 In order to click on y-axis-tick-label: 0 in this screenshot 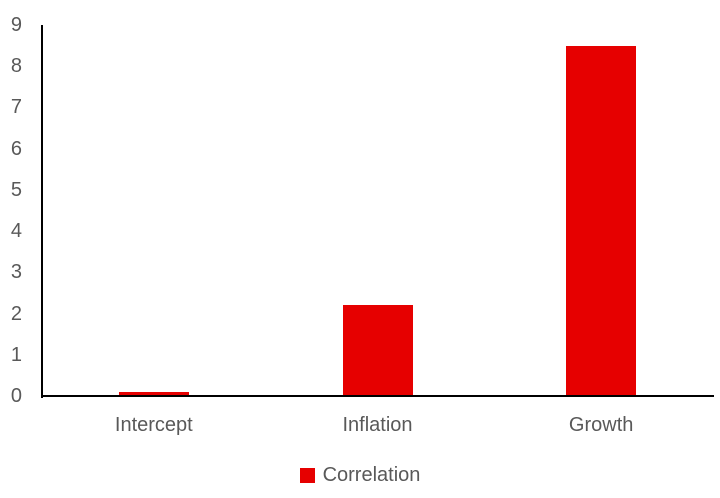, I will do `click(16, 396)`.